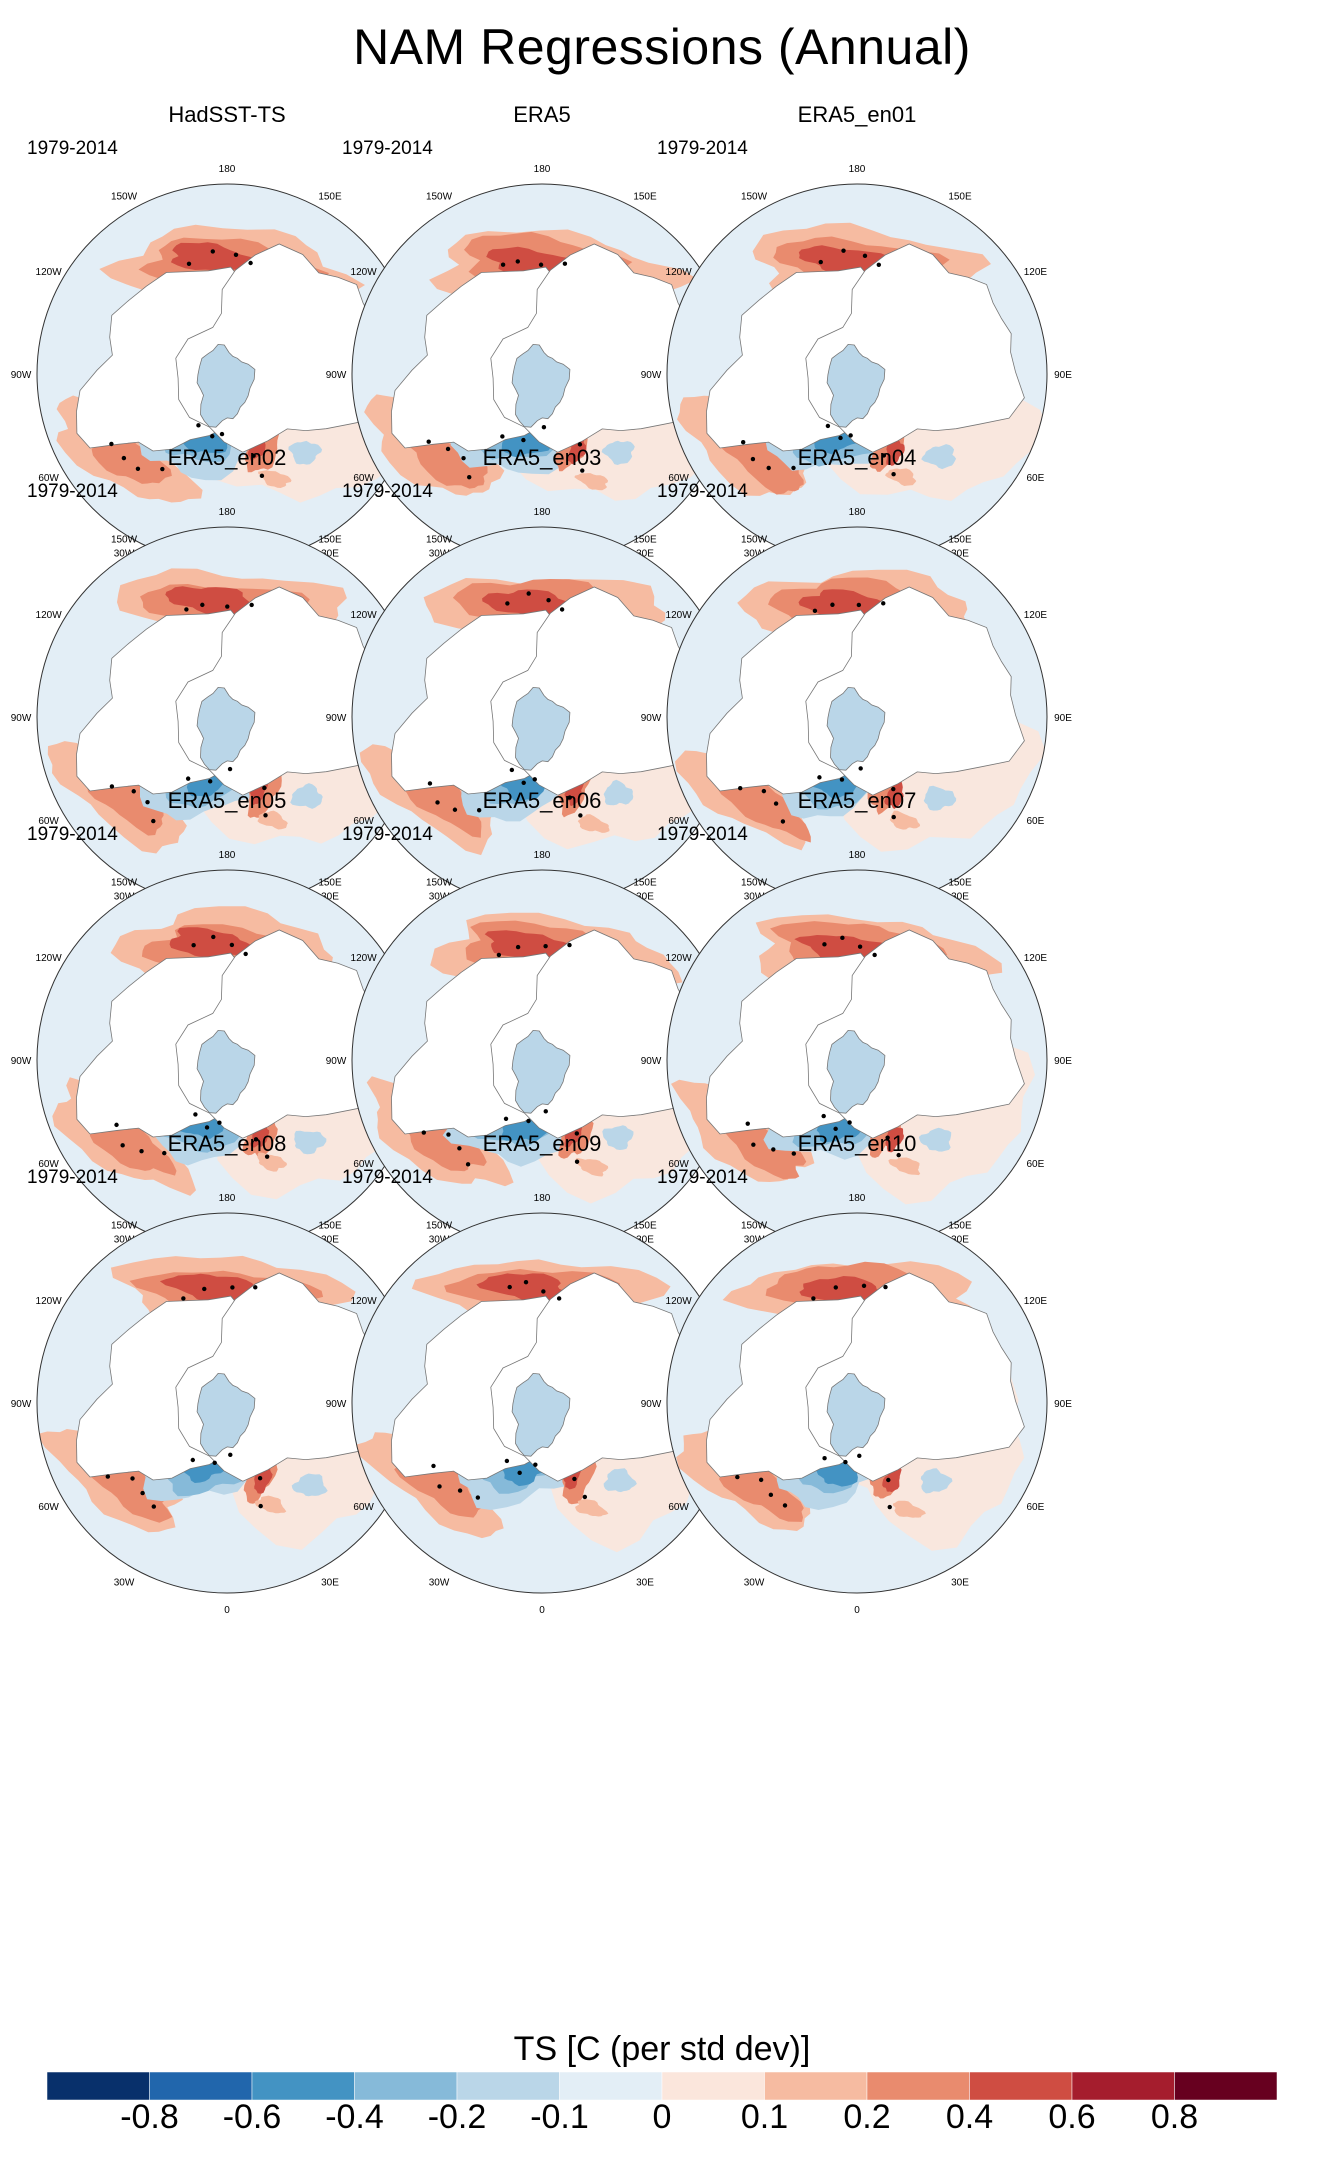 Image resolution: width=1324 pixels, height=2165 pixels. I want to click on colorbar-tick-label: 0.2, so click(867, 2117).